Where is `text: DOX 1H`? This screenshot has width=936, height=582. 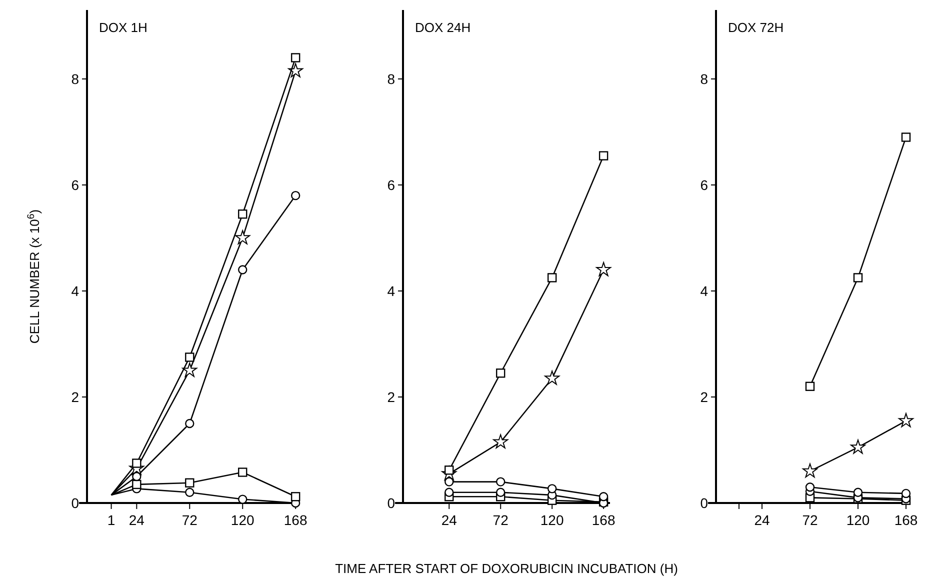
text: DOX 1H is located at coordinates (123, 27).